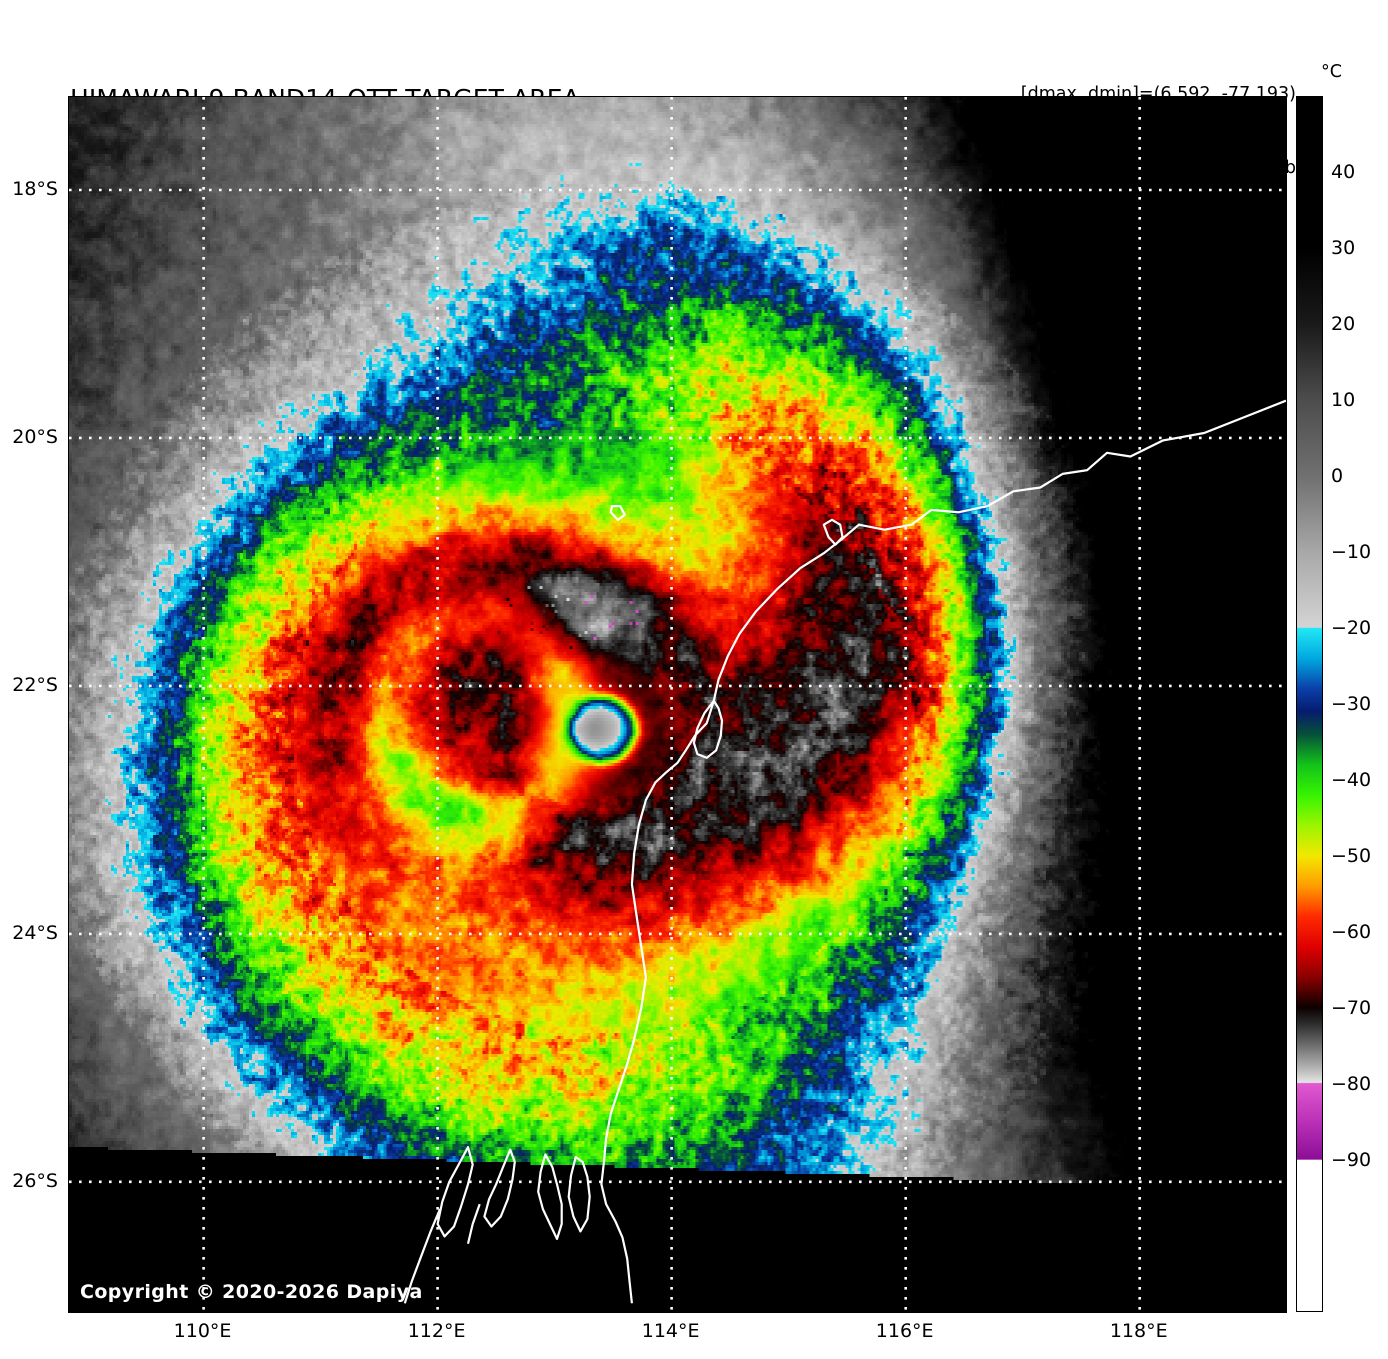 Image resolution: width=1388 pixels, height=1359 pixels. I want to click on coastline-dirk-hartog-island, so click(579, 1194).